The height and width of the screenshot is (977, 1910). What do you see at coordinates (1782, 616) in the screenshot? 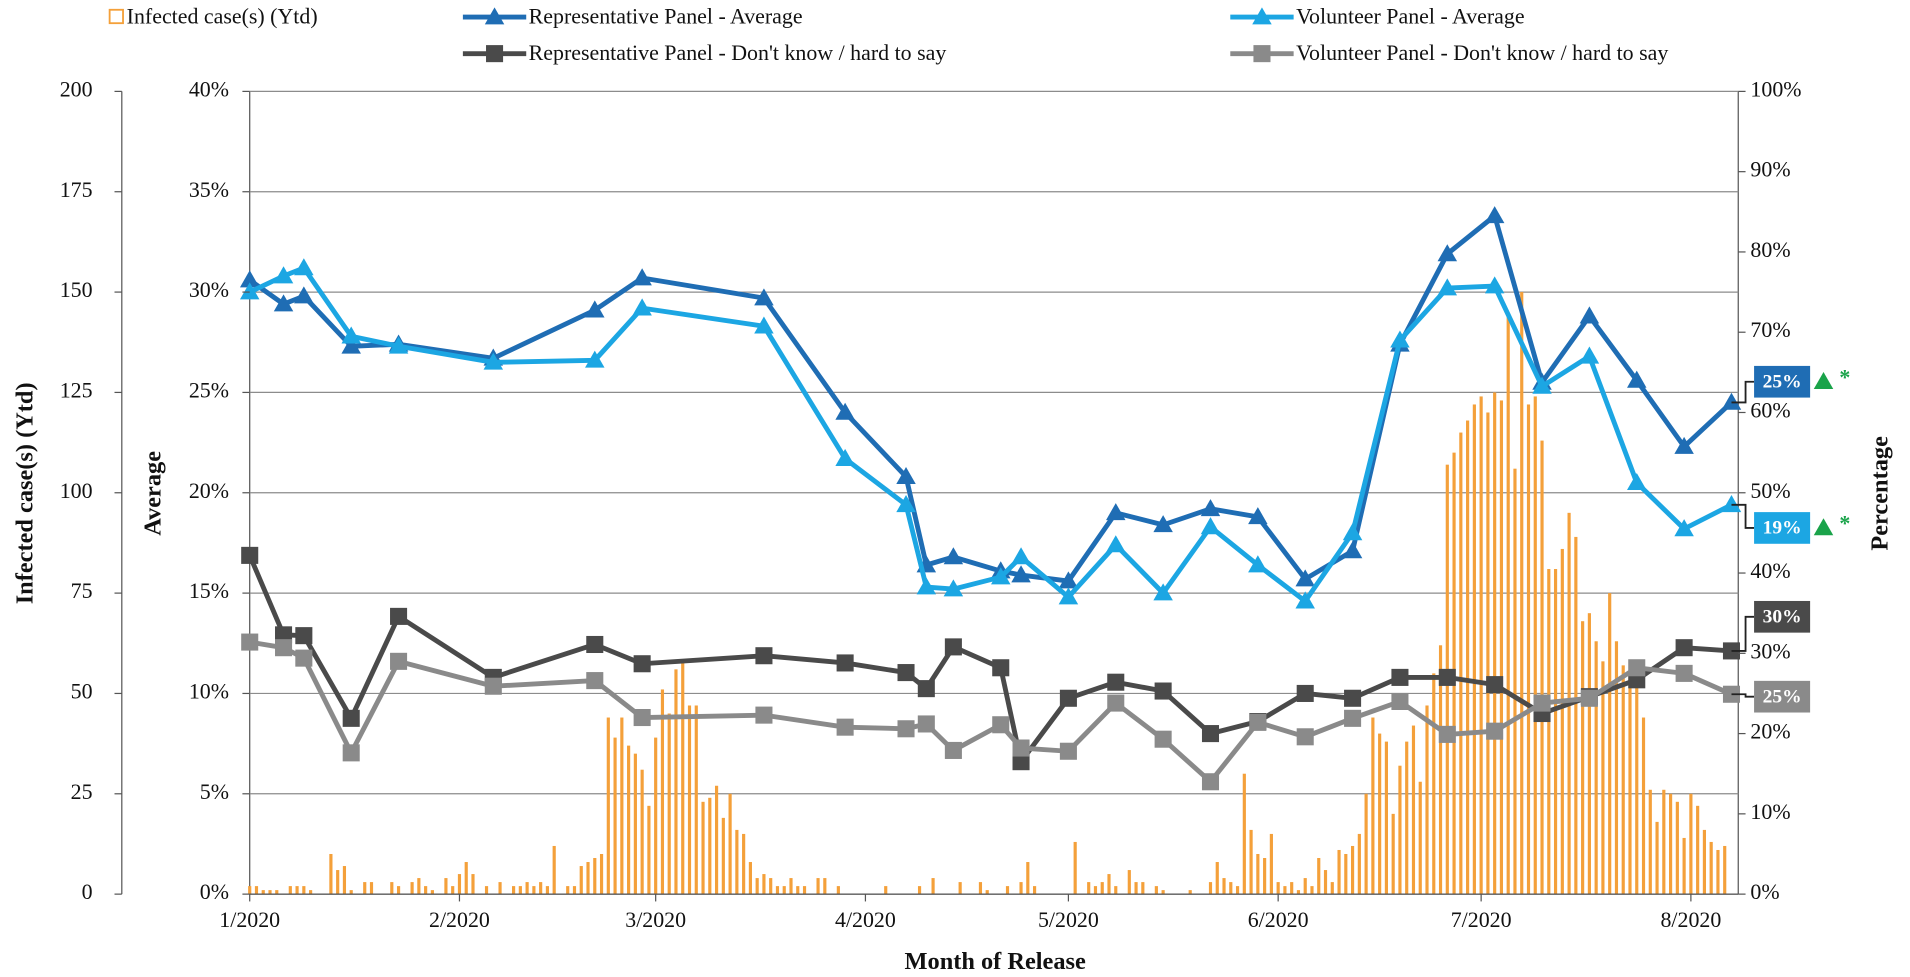
I see `end-label-box` at bounding box center [1782, 616].